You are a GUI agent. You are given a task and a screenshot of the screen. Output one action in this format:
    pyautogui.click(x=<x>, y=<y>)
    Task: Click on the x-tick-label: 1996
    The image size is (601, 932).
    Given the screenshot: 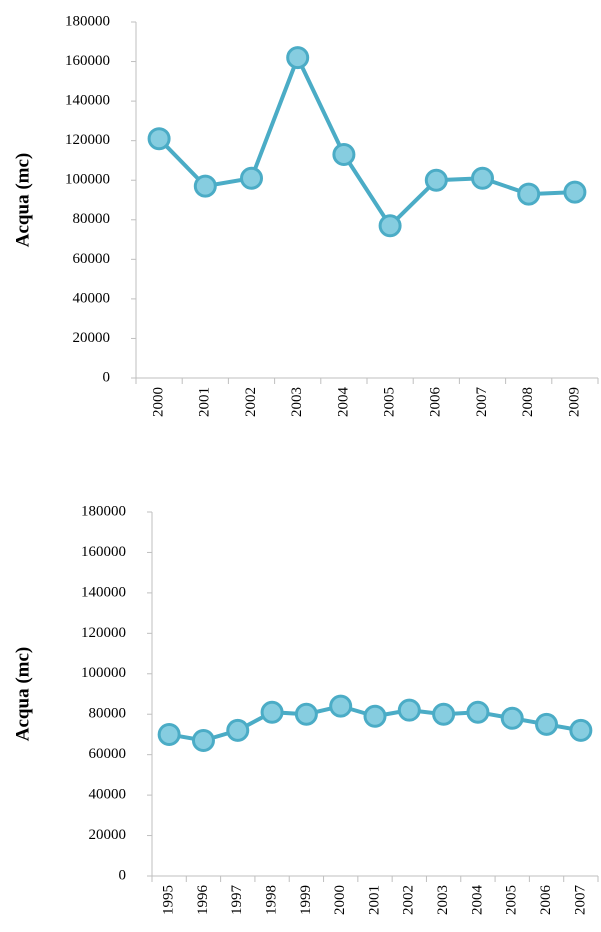 What is the action you would take?
    pyautogui.click(x=203, y=900)
    